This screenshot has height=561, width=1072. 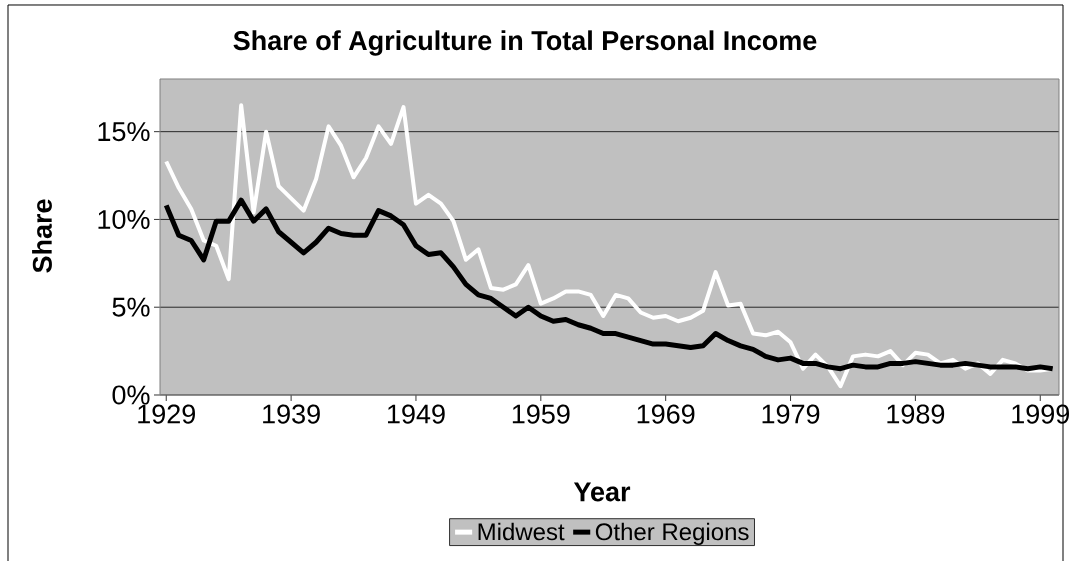 What do you see at coordinates (291, 414) in the screenshot?
I see `x-tick-label: 1939` at bounding box center [291, 414].